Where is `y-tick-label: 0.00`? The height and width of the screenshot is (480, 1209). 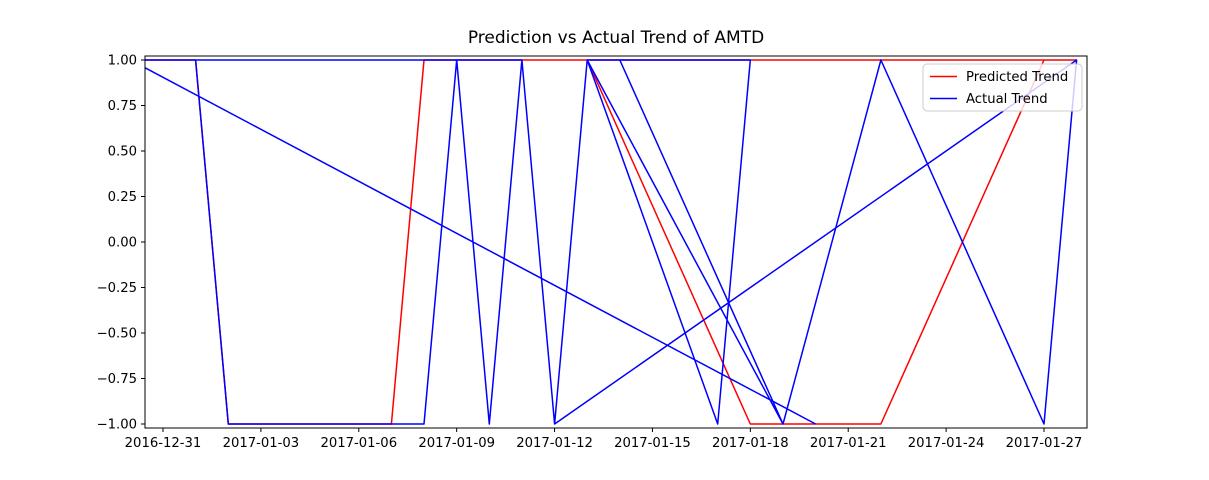 y-tick-label: 0.00 is located at coordinates (122, 243).